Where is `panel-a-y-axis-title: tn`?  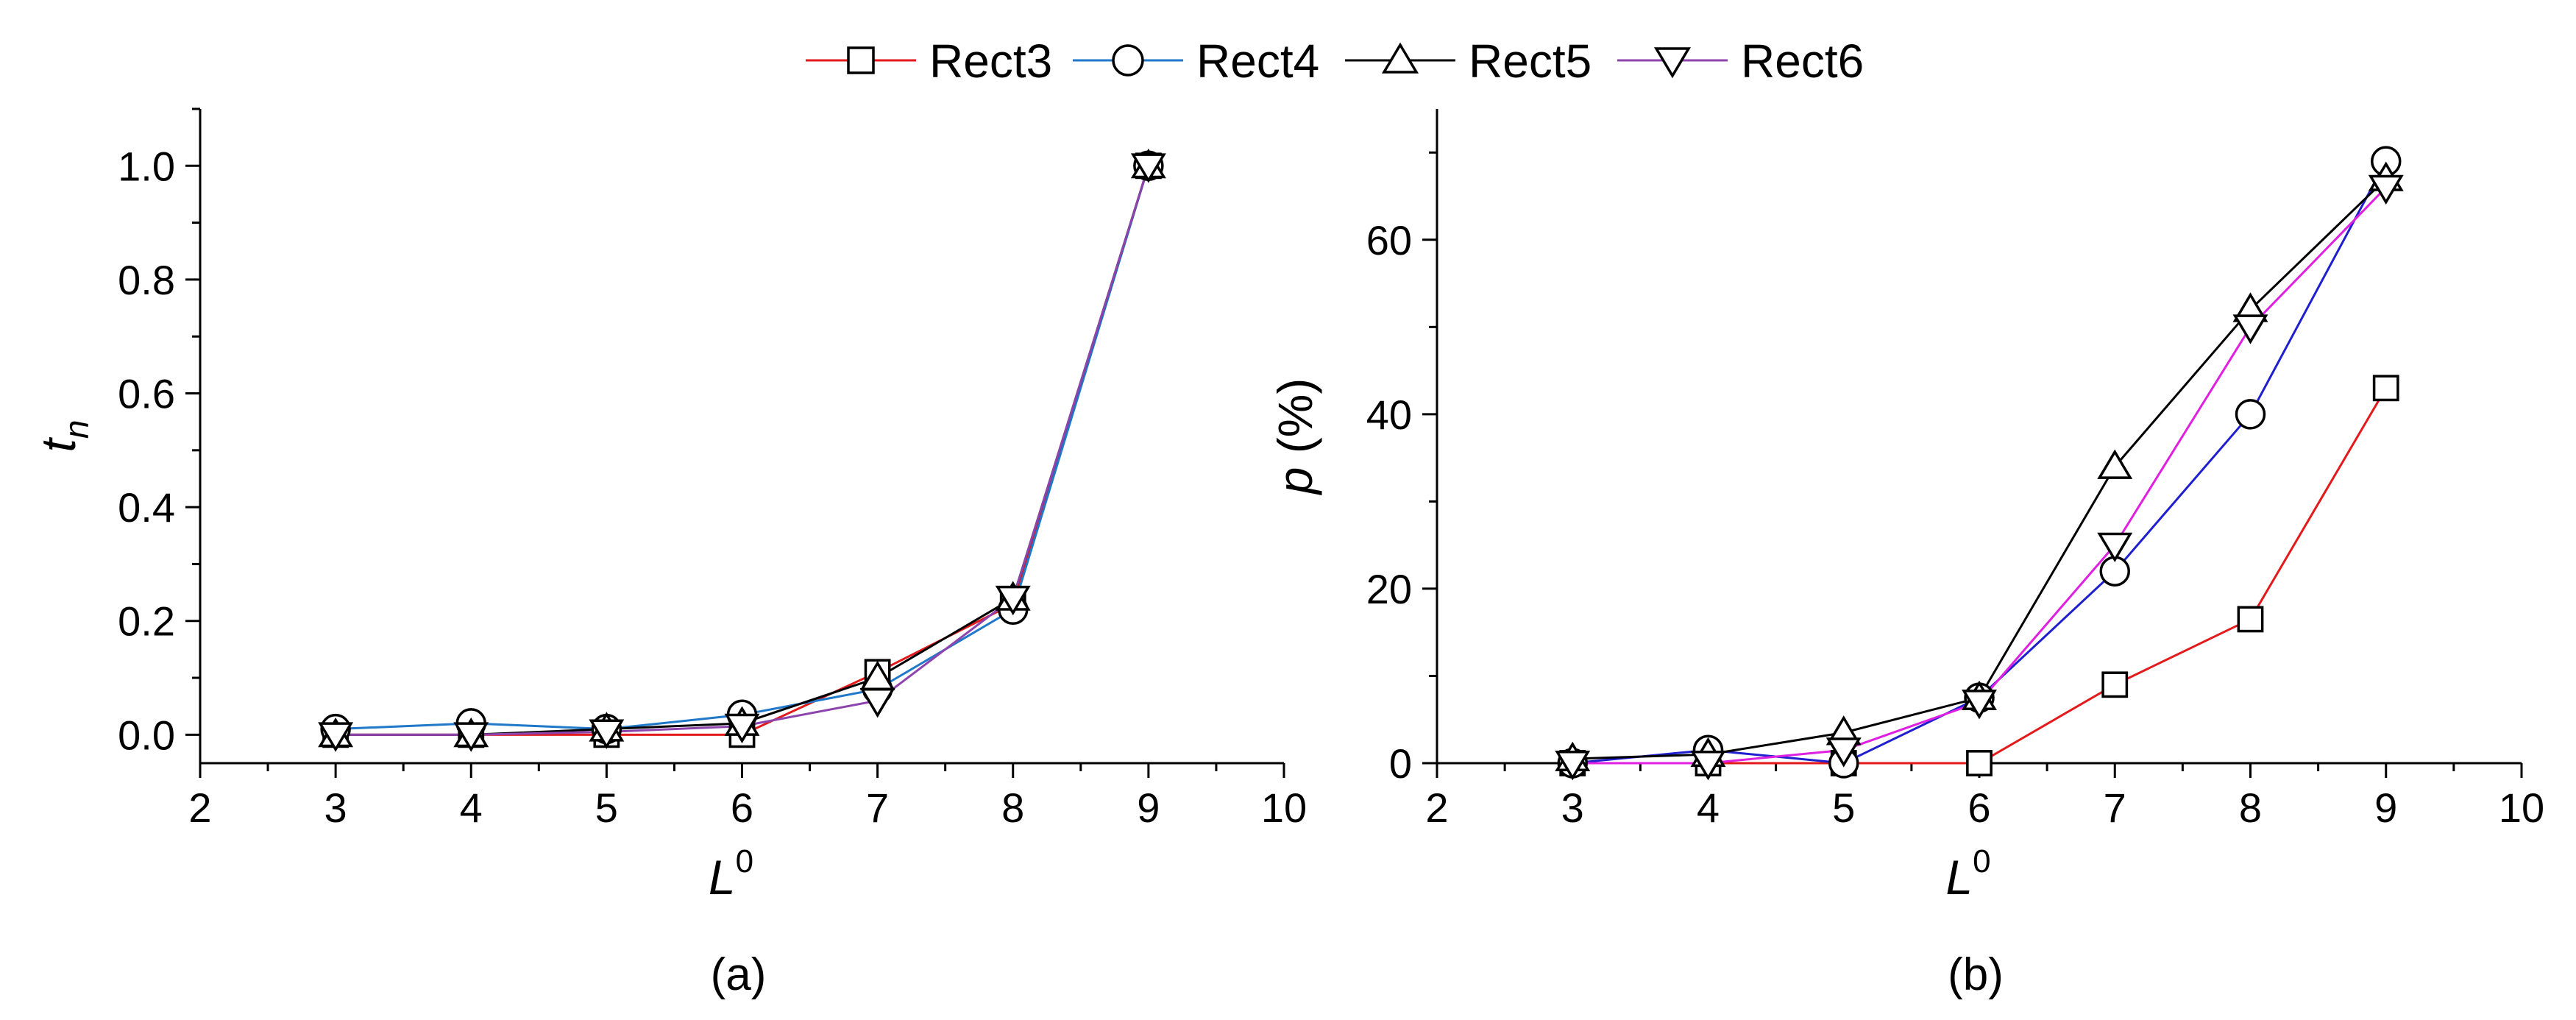
panel-a-y-axis-title: tn is located at coordinates (63, 436).